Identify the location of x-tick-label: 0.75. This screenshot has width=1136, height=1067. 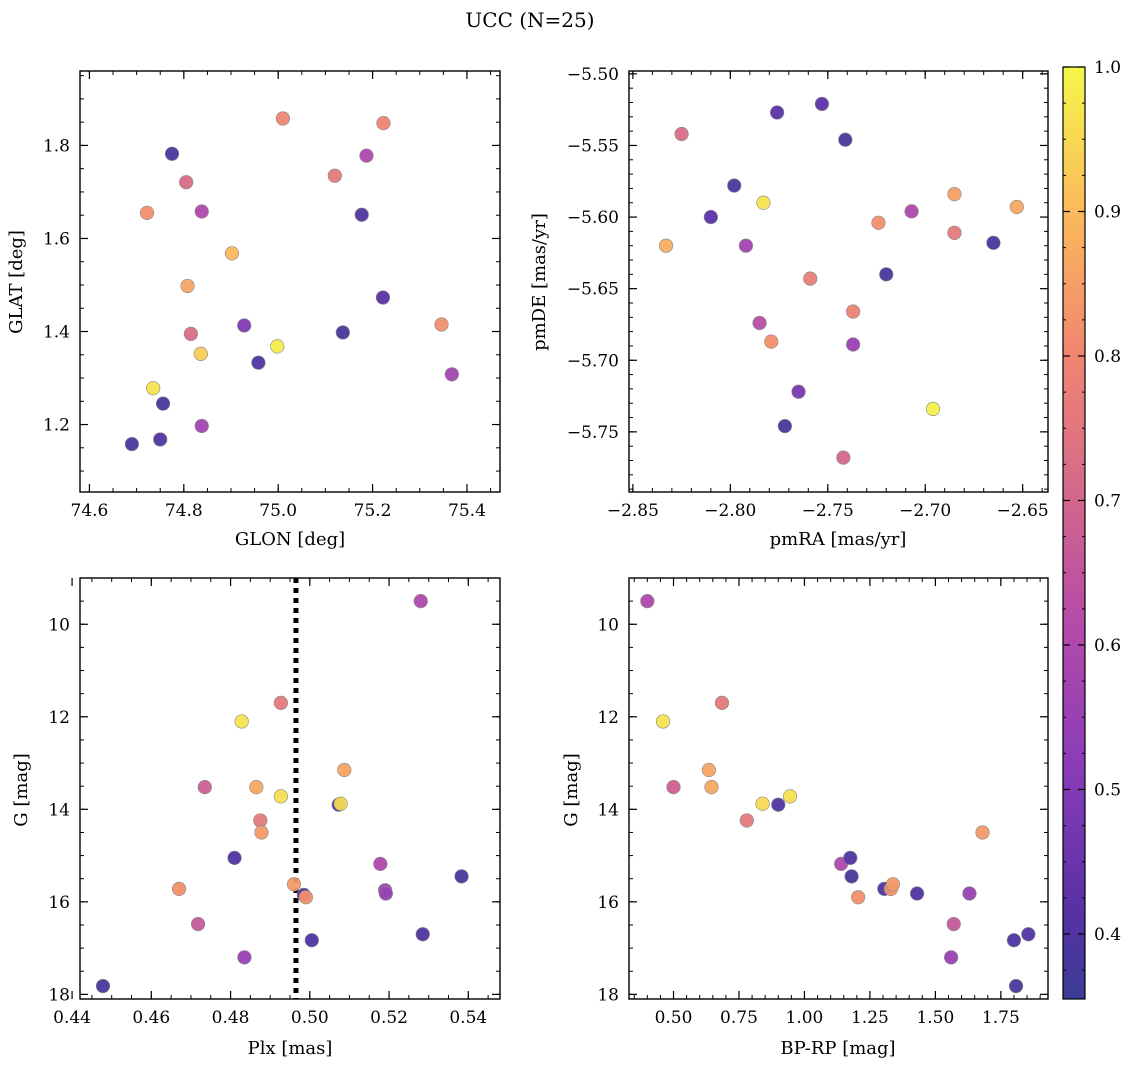
(739, 1018).